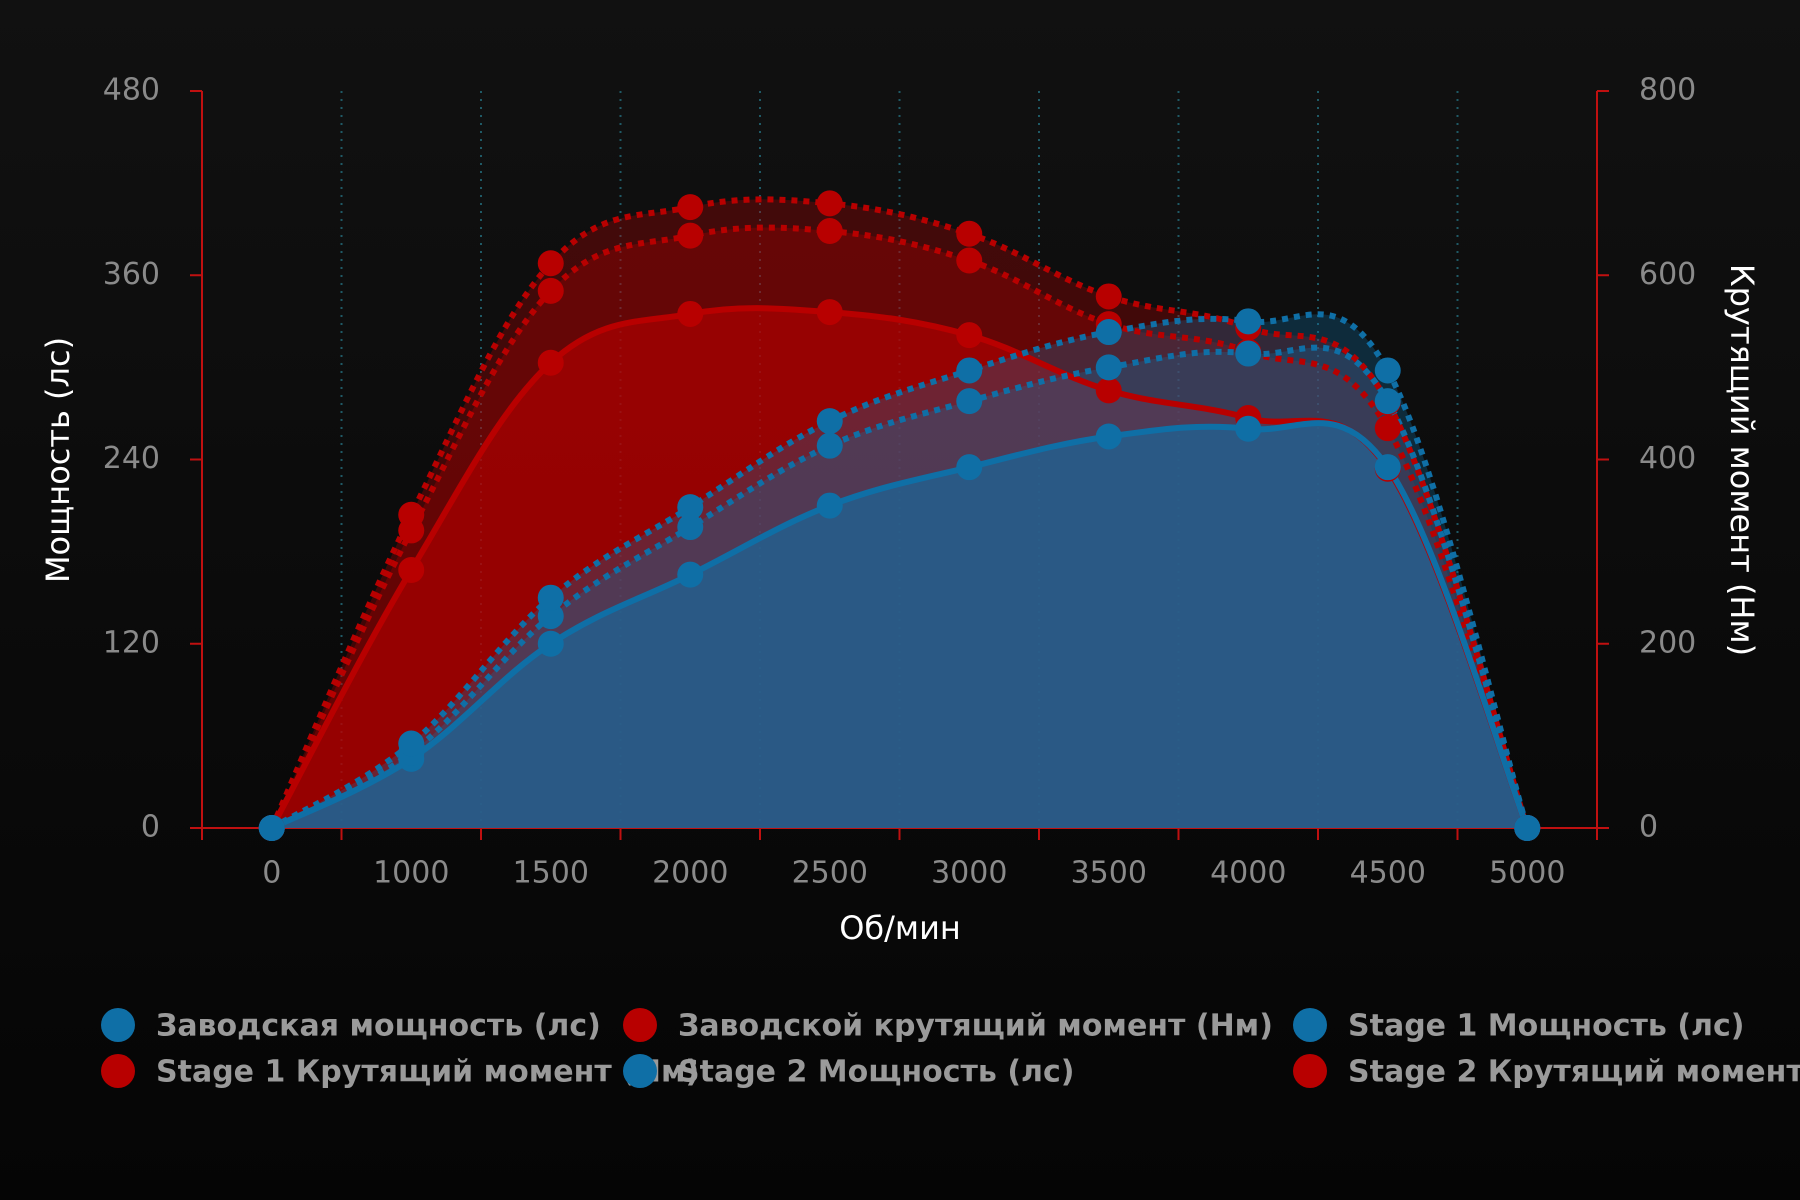  I want to click on x-tick-label: 0, so click(271, 873).